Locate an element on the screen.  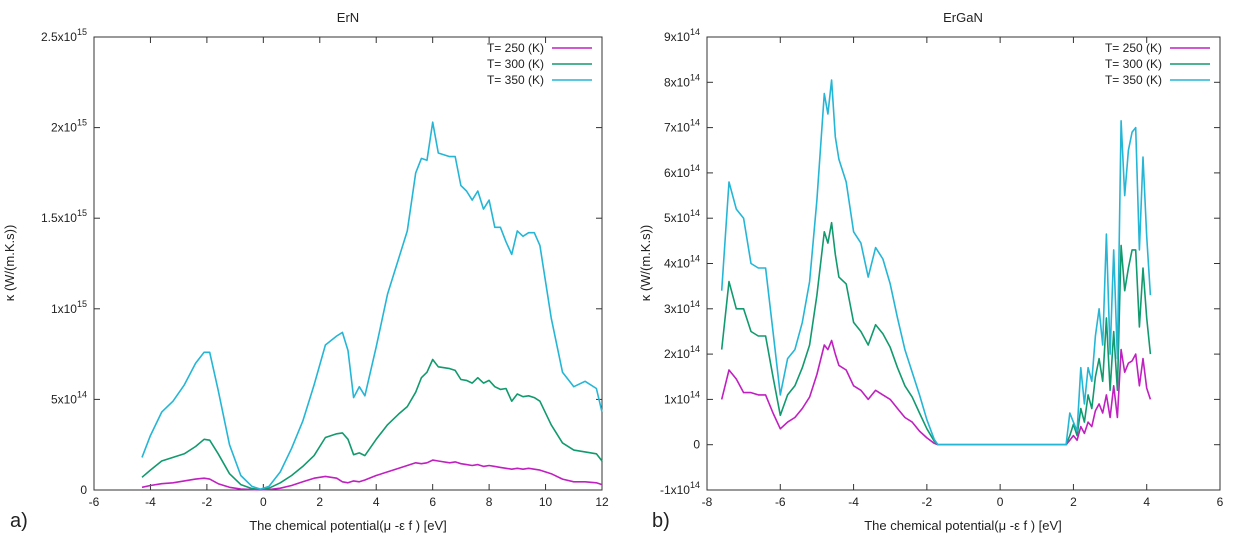
y-tick-label: 3x10¹⁴ is located at coordinates (682, 307).